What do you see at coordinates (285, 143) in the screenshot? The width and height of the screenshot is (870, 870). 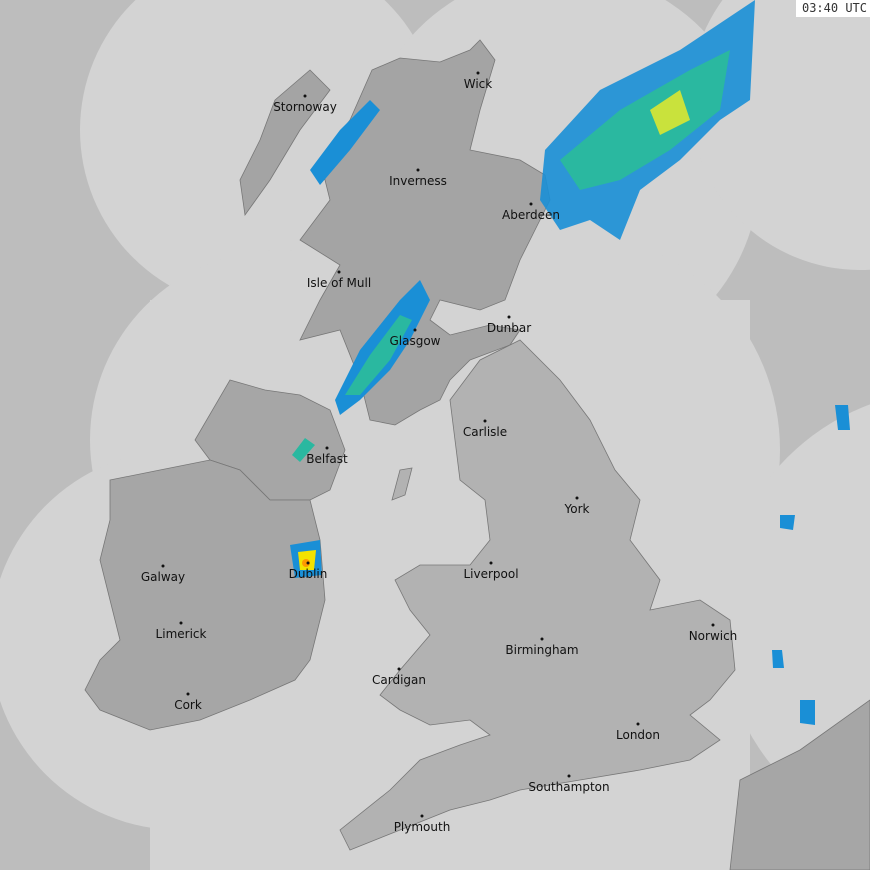 I see `outer-hebrides` at bounding box center [285, 143].